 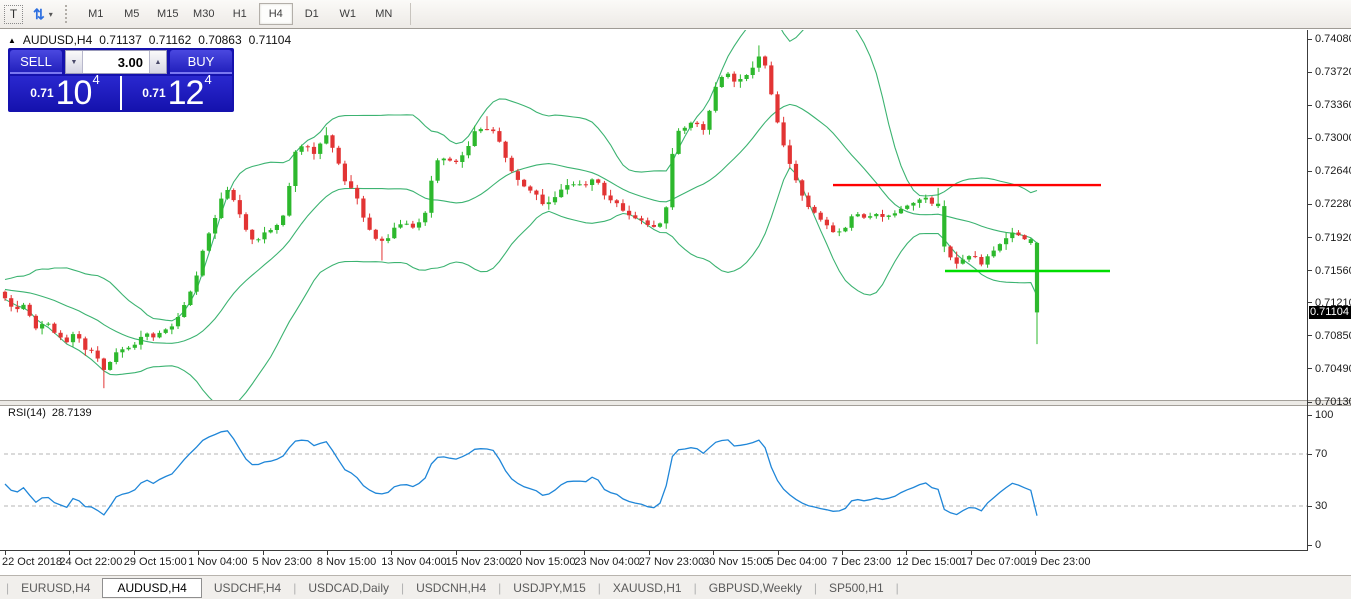 I want to click on tab-AUDUSD-H4: AUDUSD,H4, so click(x=152, y=587).